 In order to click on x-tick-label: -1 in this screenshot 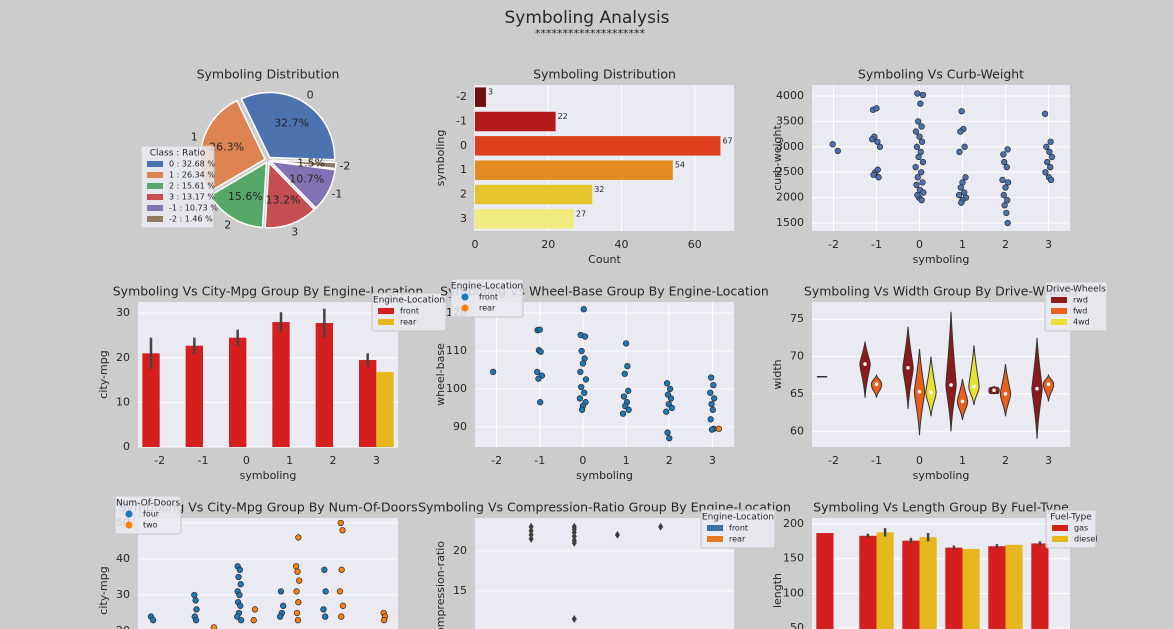, I will do `click(203, 460)`.